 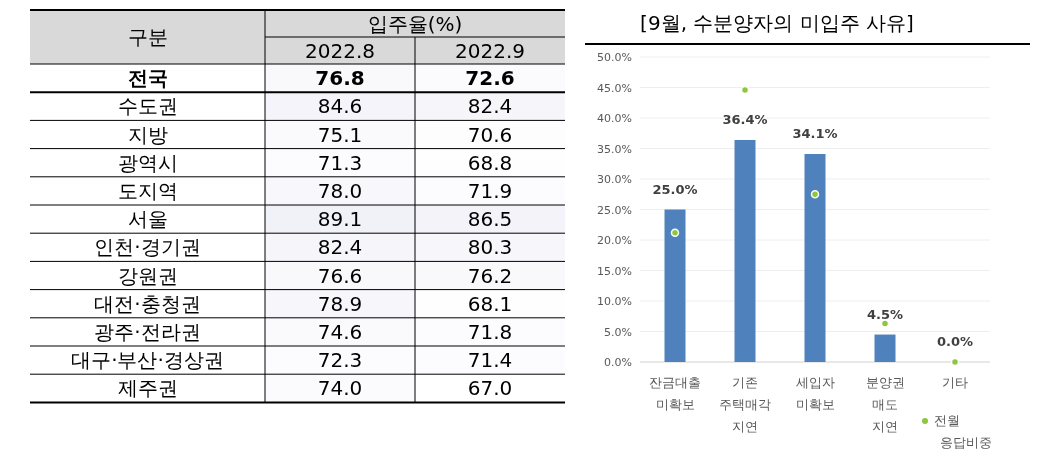 I want to click on y-tick-label: 광역시, so click(x=147, y=162).